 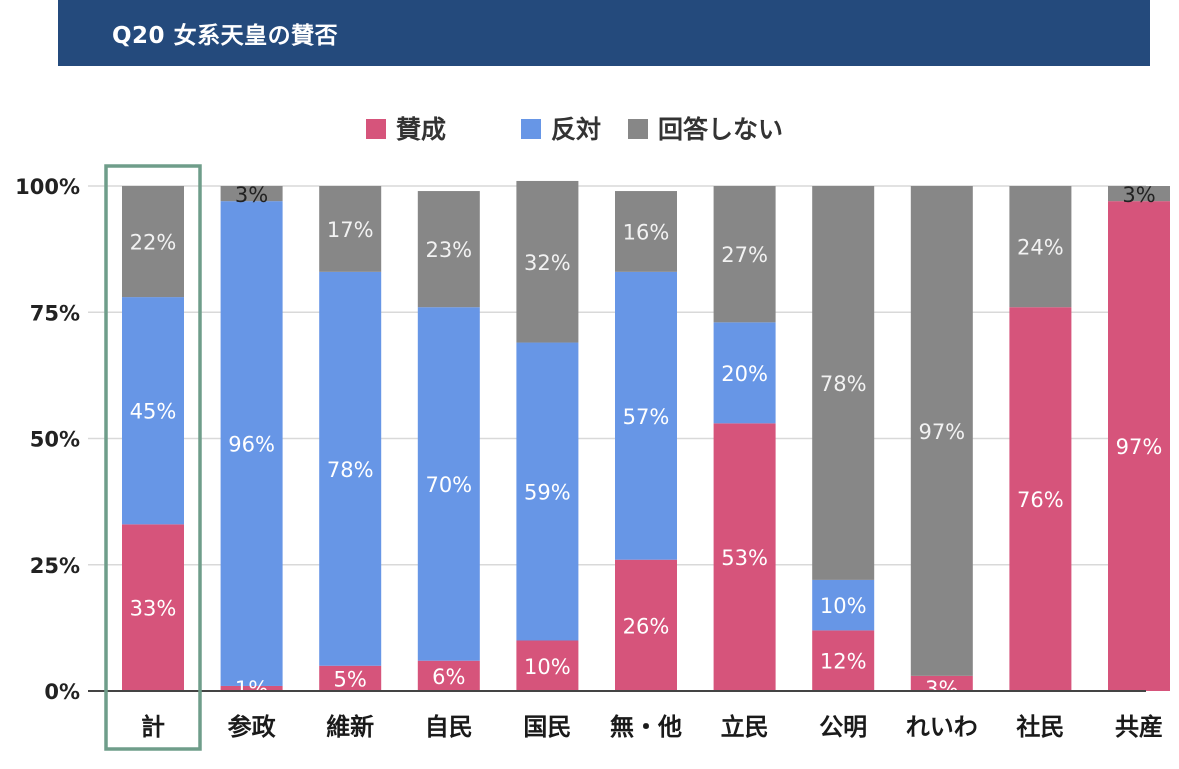 What do you see at coordinates (350, 727) in the screenshot?
I see `x-tick-label: 維新` at bounding box center [350, 727].